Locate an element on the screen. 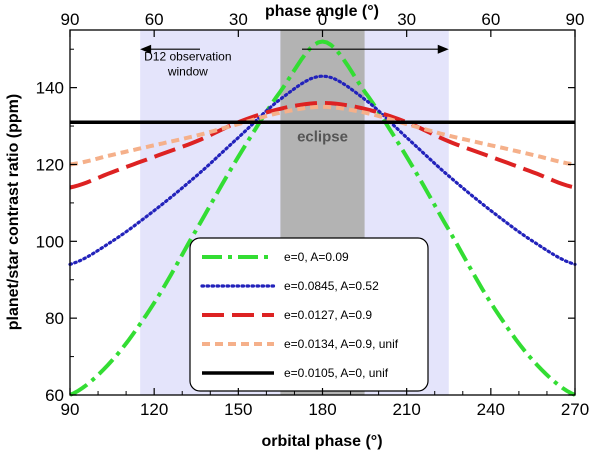 This screenshot has width=600, height=461. y-tick-label: 140 is located at coordinates (50, 88).